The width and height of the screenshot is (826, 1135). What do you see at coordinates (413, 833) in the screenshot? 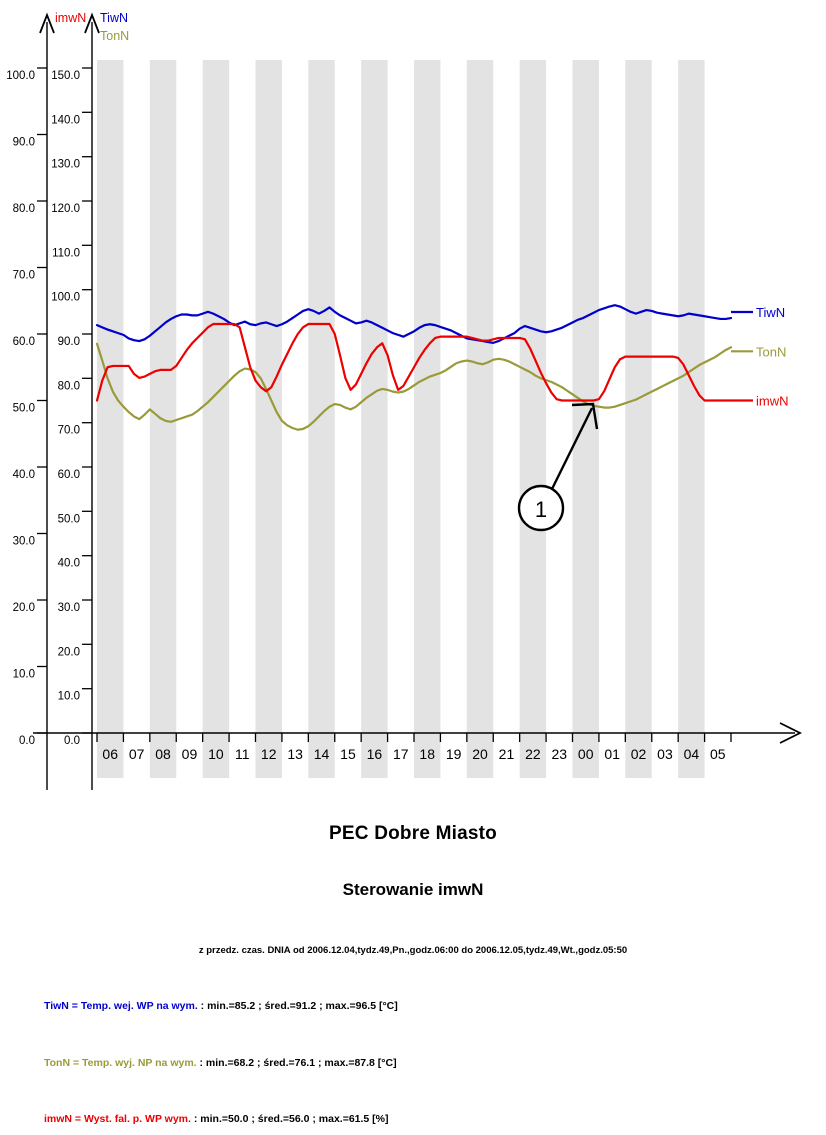
I see `page-title: PEC Dobre Miasto` at bounding box center [413, 833].